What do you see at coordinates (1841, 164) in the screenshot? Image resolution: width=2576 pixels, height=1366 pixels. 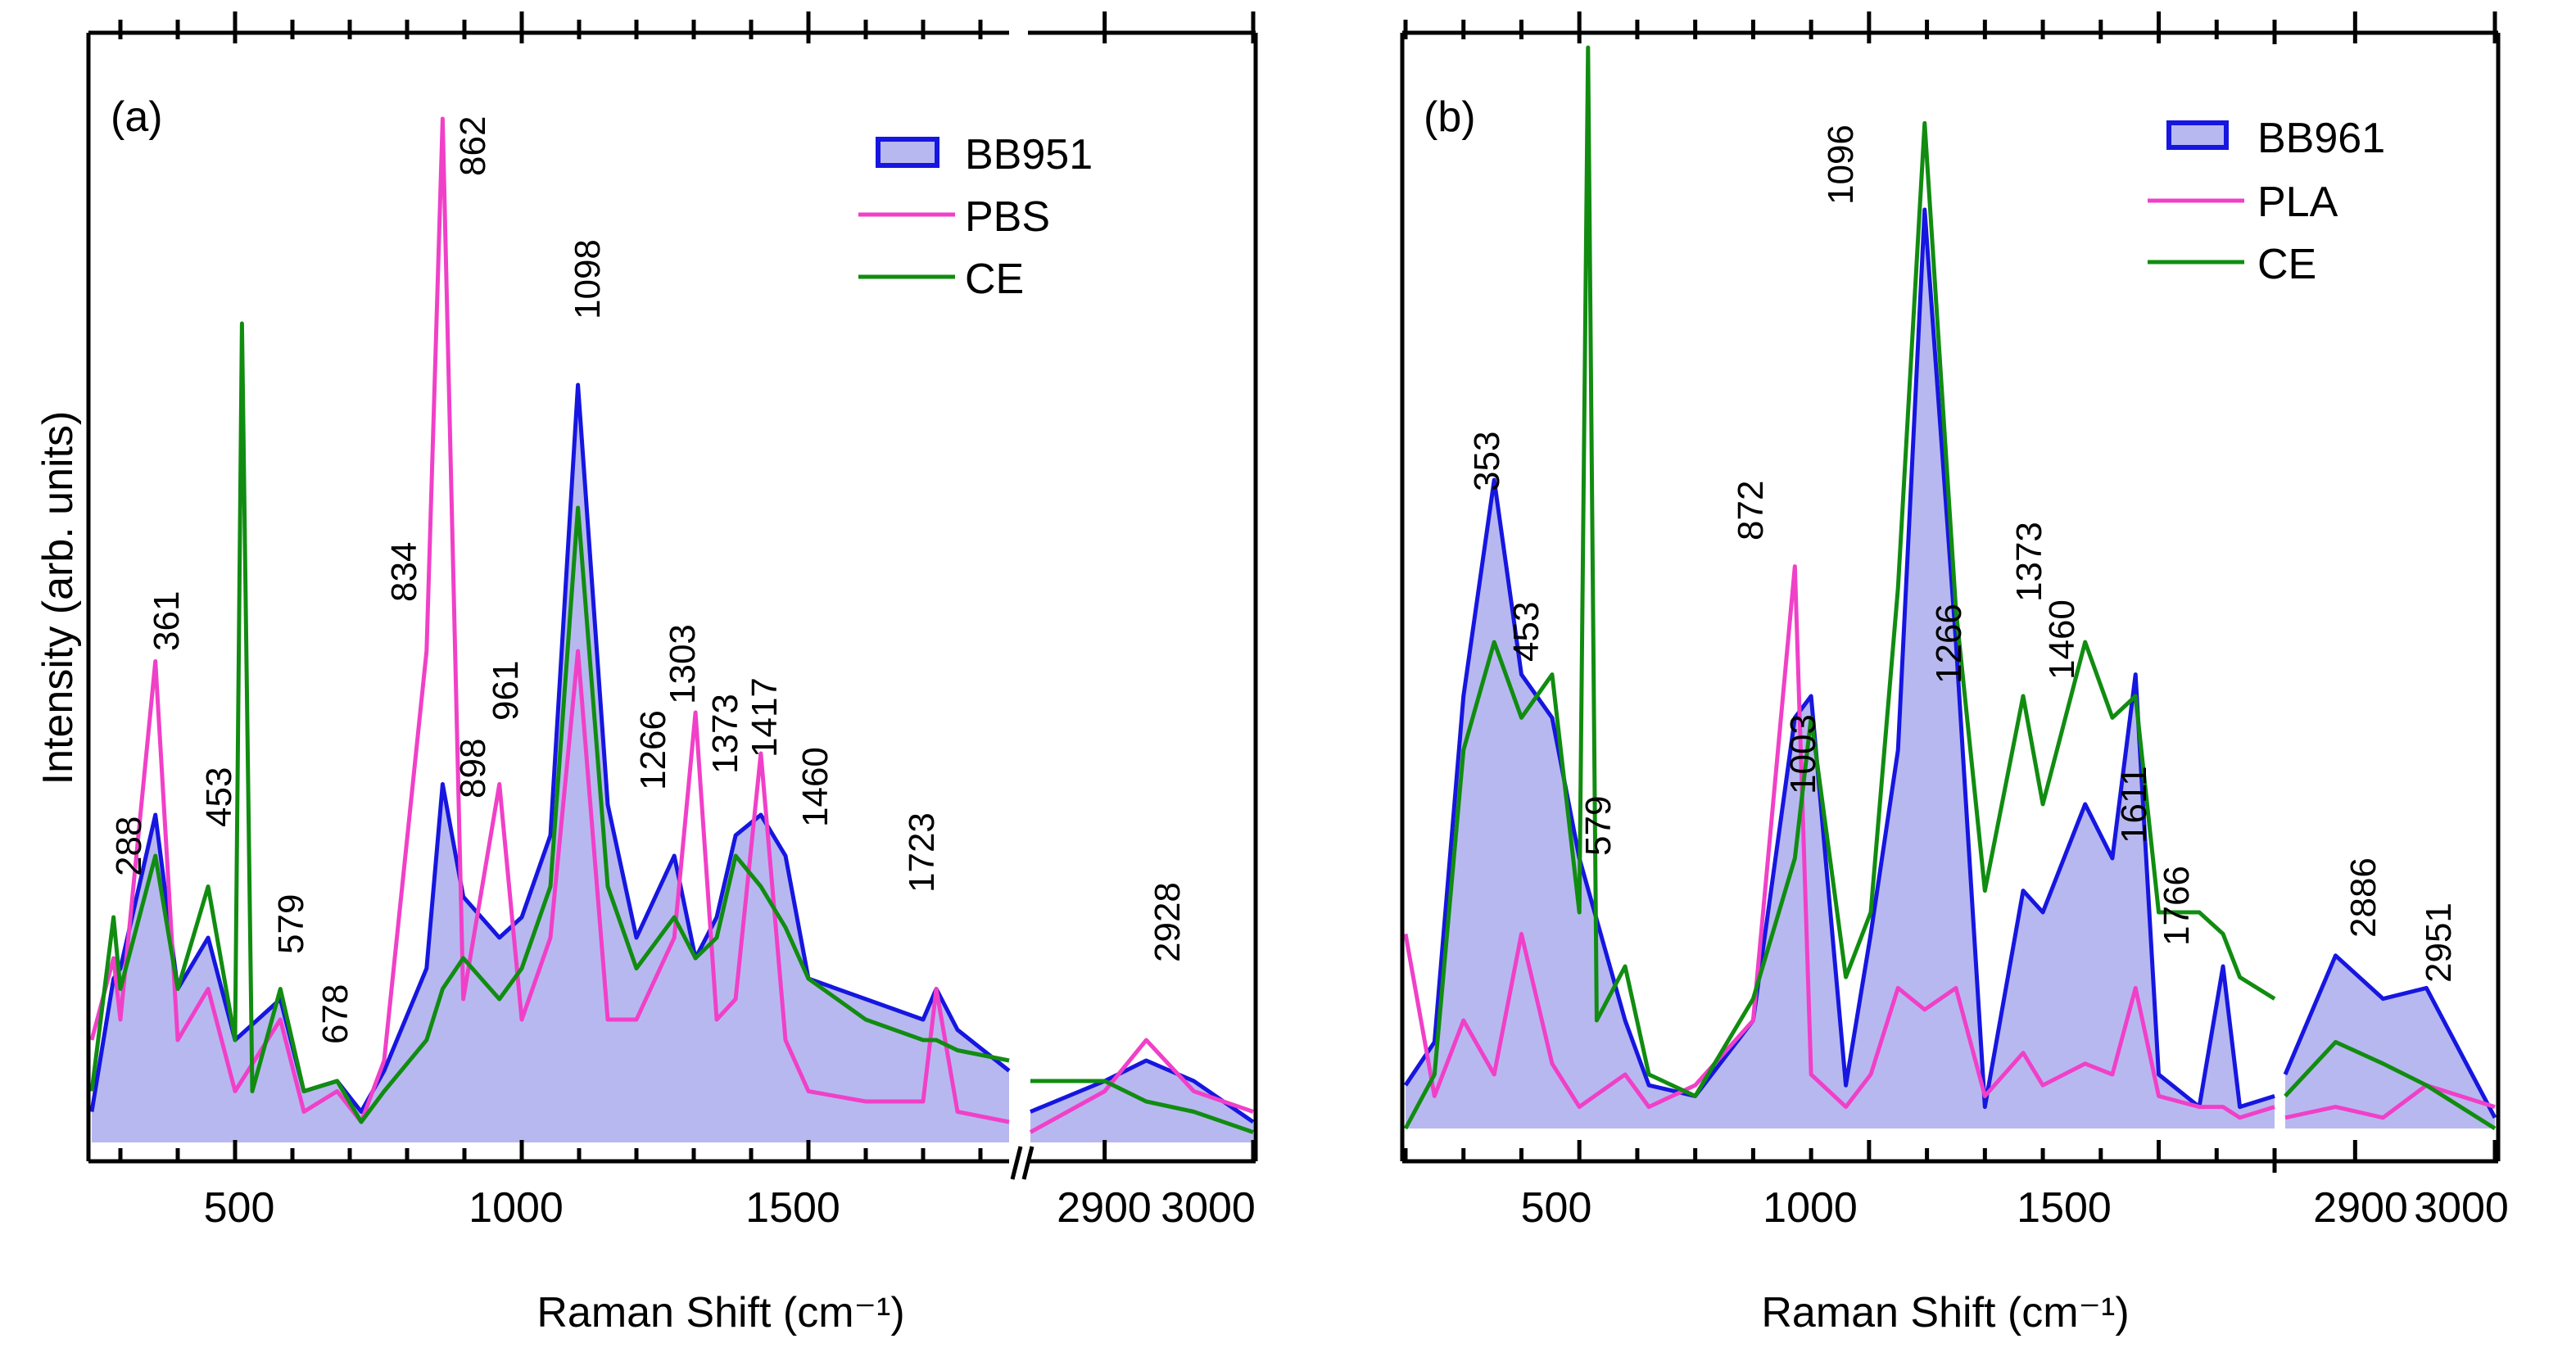 I see `peak-label: 1096` at bounding box center [1841, 164].